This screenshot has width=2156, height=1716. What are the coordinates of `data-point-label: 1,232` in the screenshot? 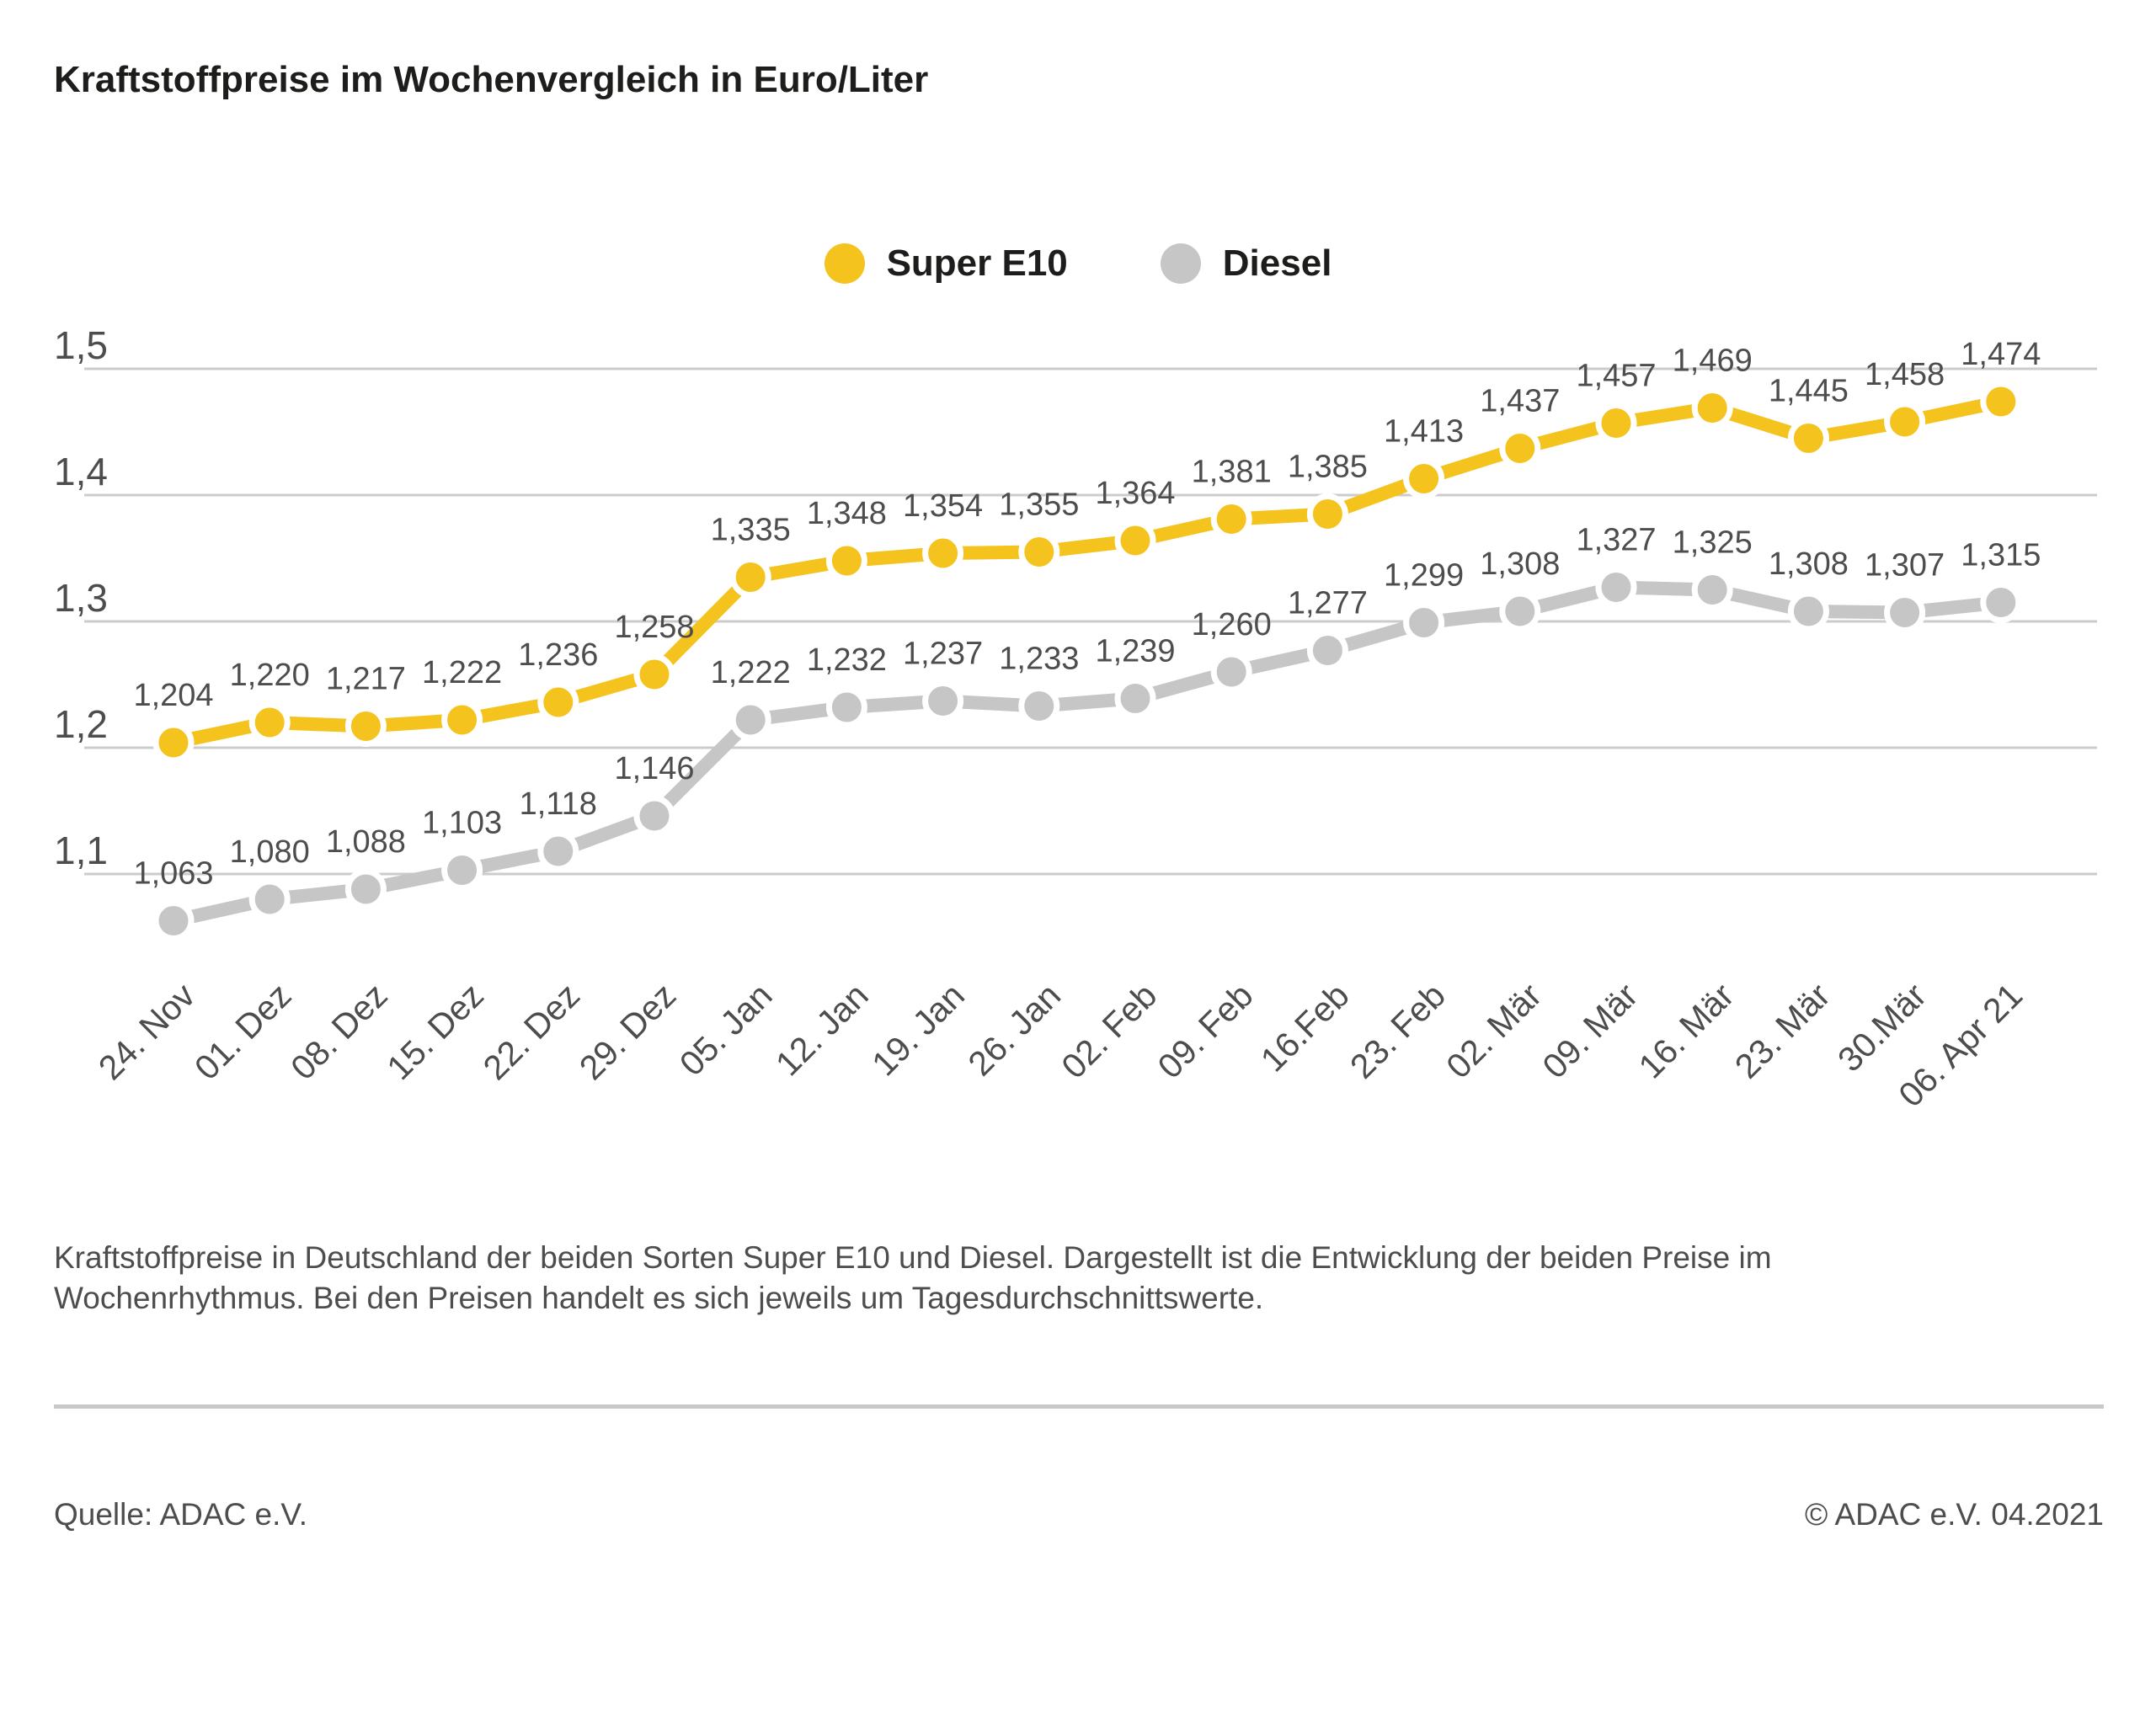 It's located at (847, 660).